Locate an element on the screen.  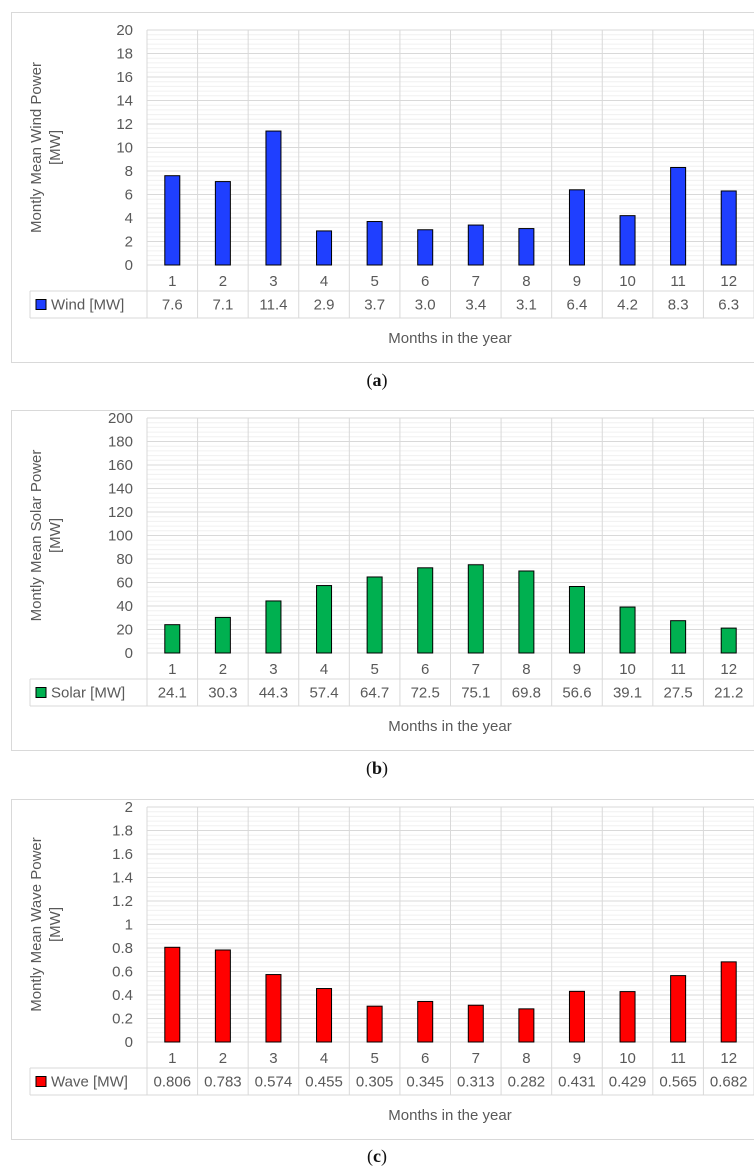
x-axis-title: Months in the year is located at coordinates (449, 338).